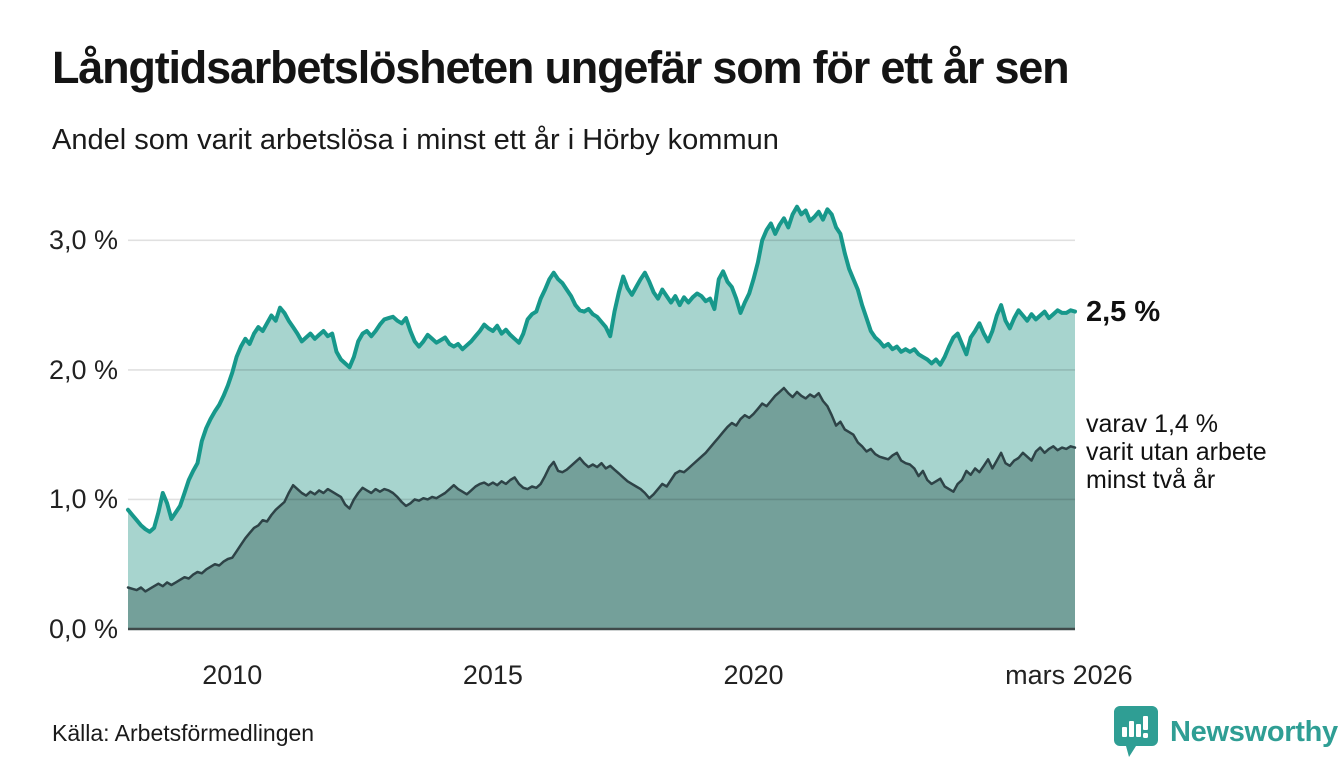 The width and height of the screenshot is (1340, 780). What do you see at coordinates (232, 675) in the screenshot?
I see `x-tick-label-2010: 2010` at bounding box center [232, 675].